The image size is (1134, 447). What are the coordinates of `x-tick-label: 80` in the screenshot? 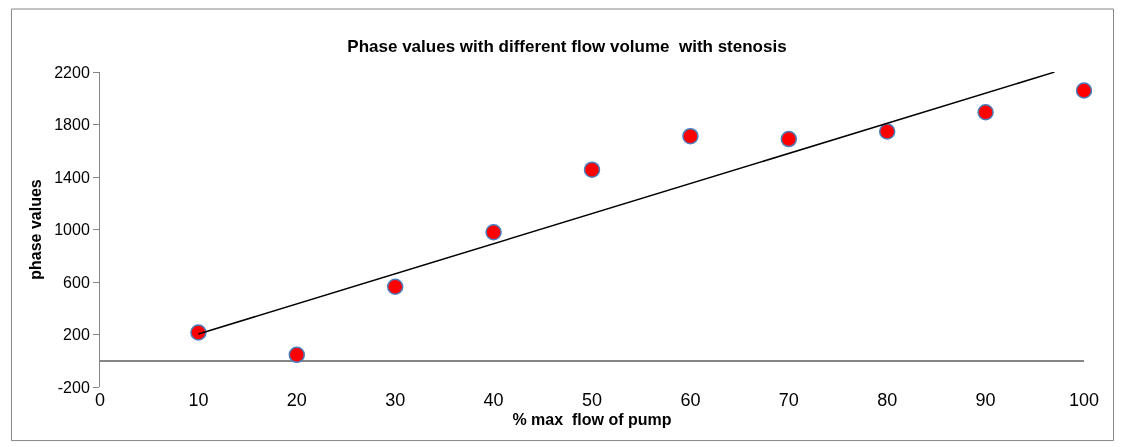 It's located at (887, 400).